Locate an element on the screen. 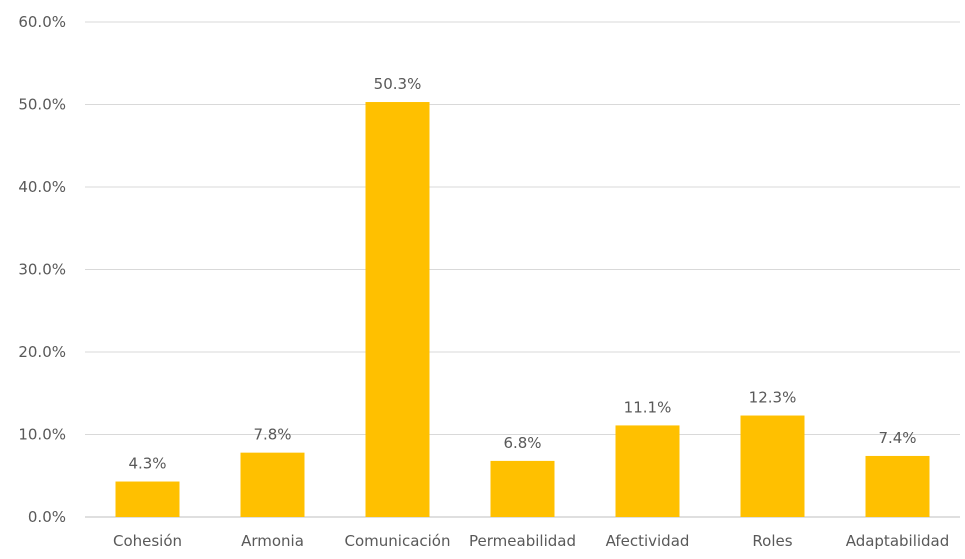 Image resolution: width=965 pixels, height=559 pixels. x-tick-label: Armonia is located at coordinates (272, 541).